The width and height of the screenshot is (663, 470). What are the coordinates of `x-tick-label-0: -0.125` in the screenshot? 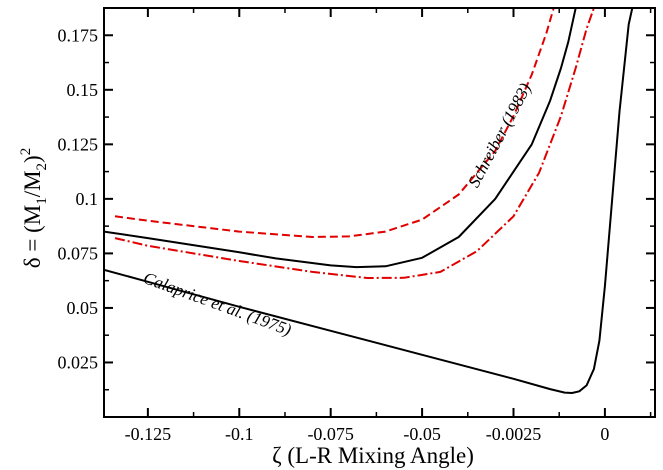 It's located at (148, 434).